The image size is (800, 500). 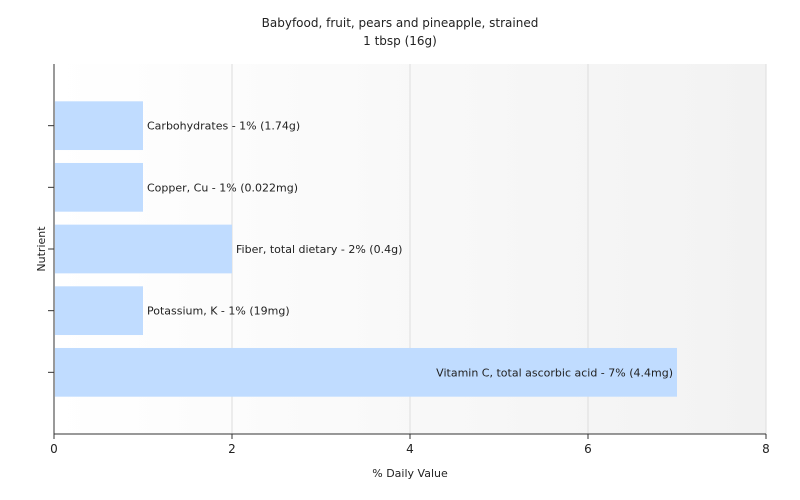 What do you see at coordinates (218, 311) in the screenshot?
I see `bar-data-label: Potassium, K - 1% (19mg)` at bounding box center [218, 311].